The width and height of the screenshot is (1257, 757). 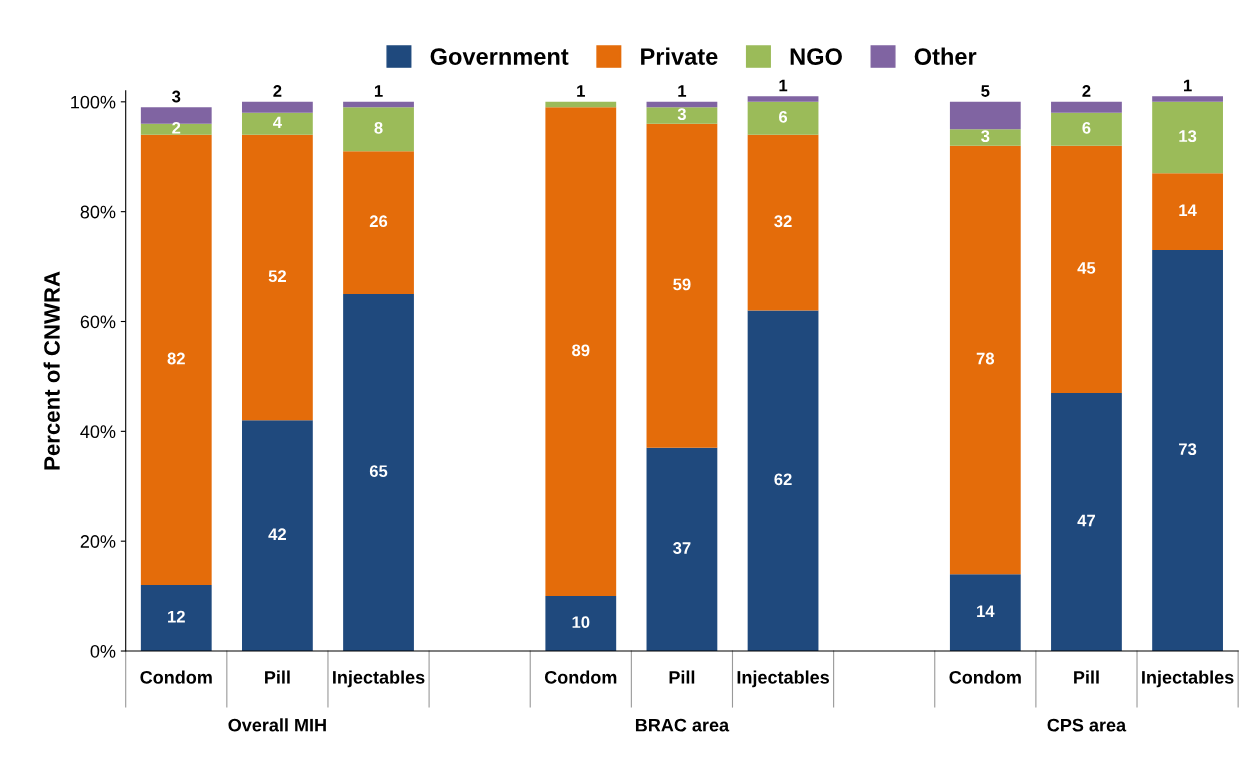 I want to click on data-label: 45, so click(x=1086, y=268).